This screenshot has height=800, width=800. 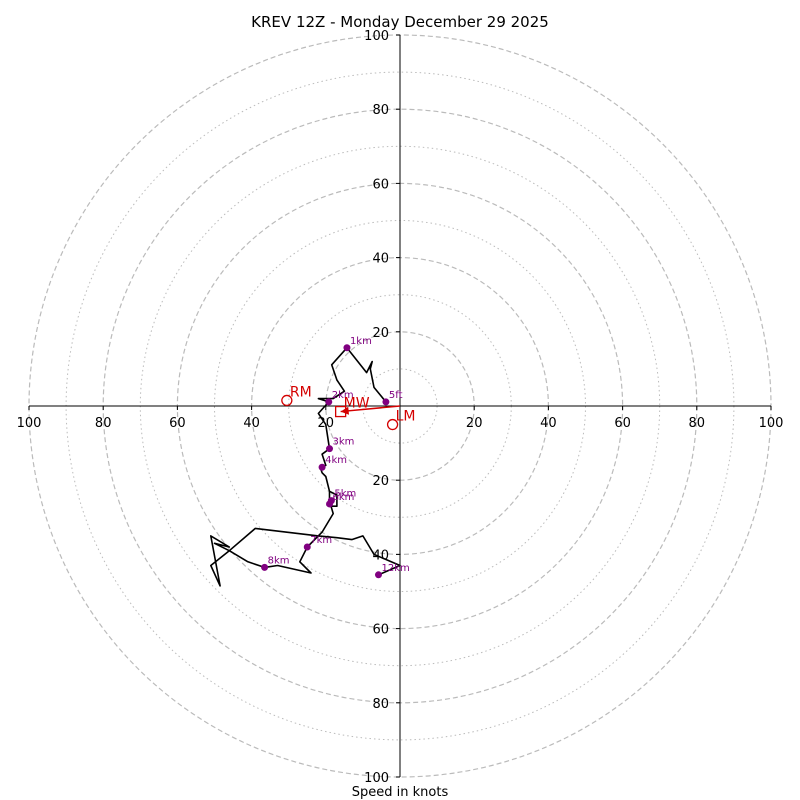 I want to click on height-marker-label: 12km, so click(x=395, y=568).